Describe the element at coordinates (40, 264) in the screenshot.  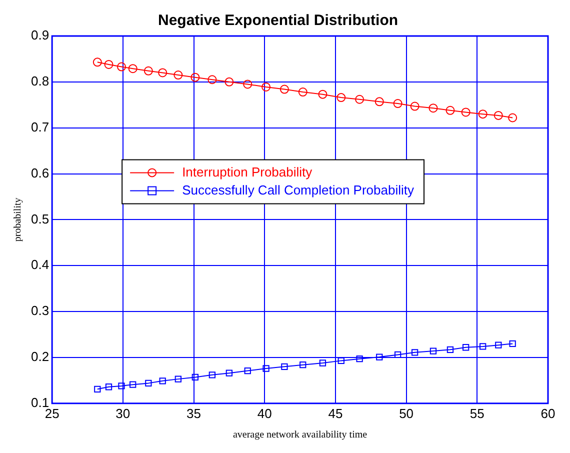
I see `y-tick-label: 0.4` at that location.